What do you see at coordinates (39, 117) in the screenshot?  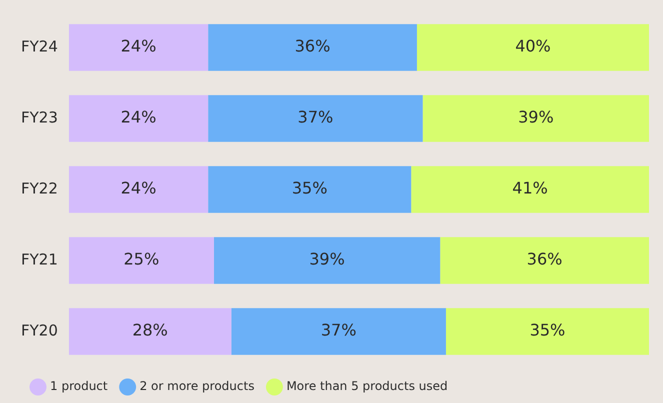 I see `y-tick-label: FY23` at bounding box center [39, 117].